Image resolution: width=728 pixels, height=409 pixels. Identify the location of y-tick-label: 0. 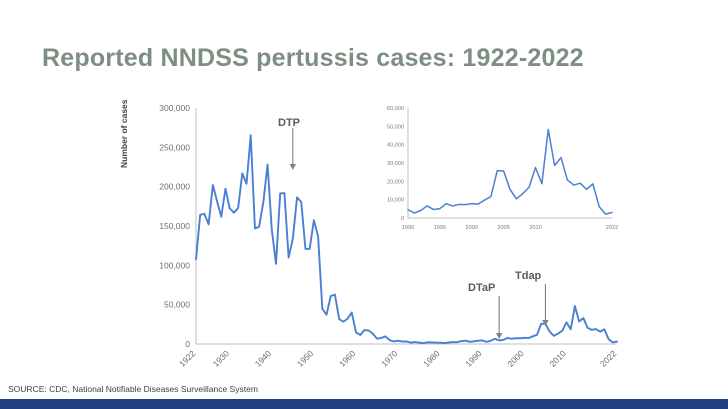
(187, 344).